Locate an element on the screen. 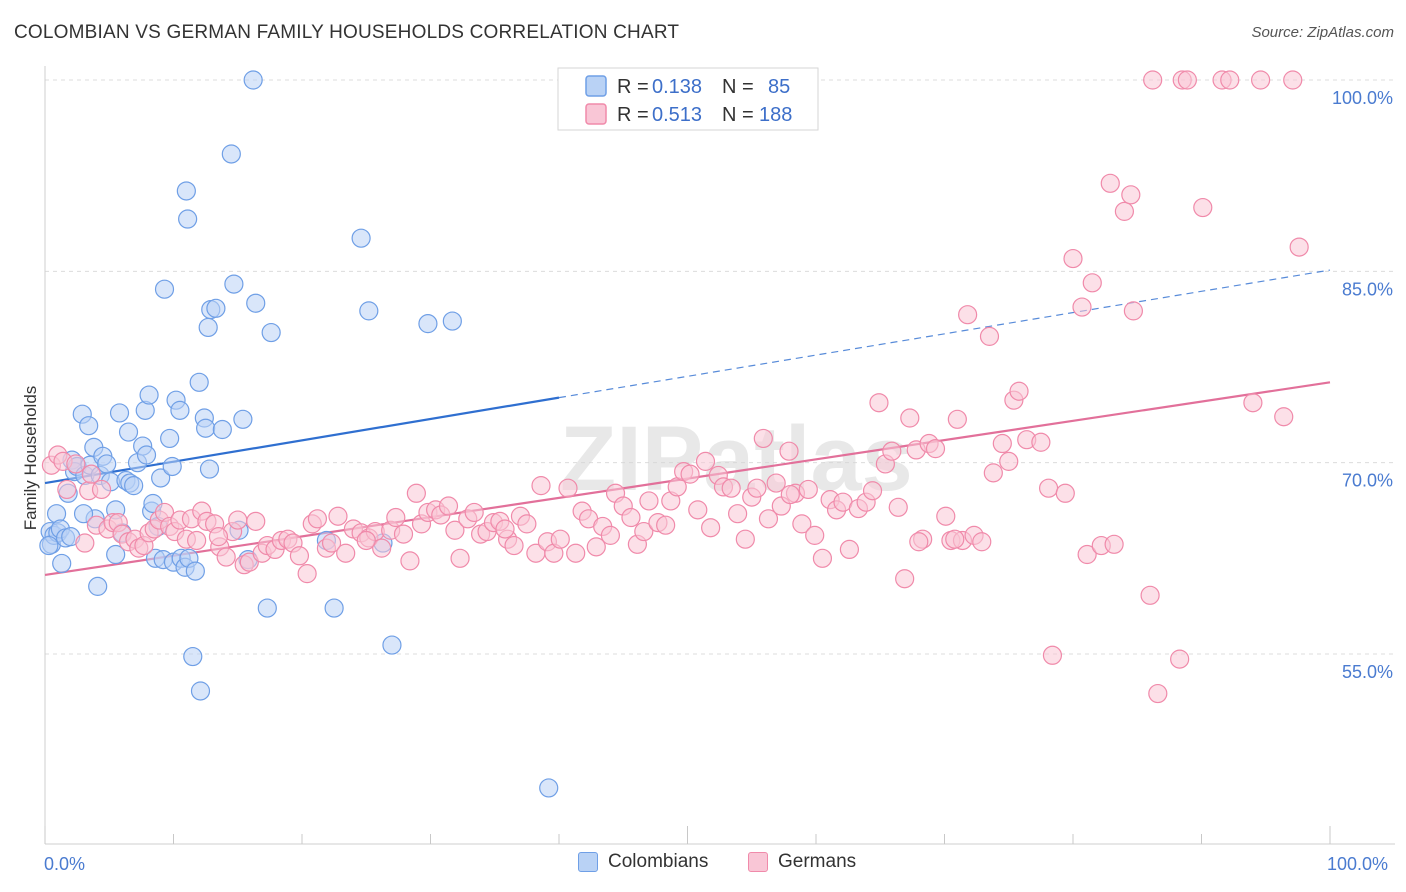 Image resolution: width=1406 pixels, height=892 pixels. legend-r-value-2: 0.513 is located at coordinates (677, 115).